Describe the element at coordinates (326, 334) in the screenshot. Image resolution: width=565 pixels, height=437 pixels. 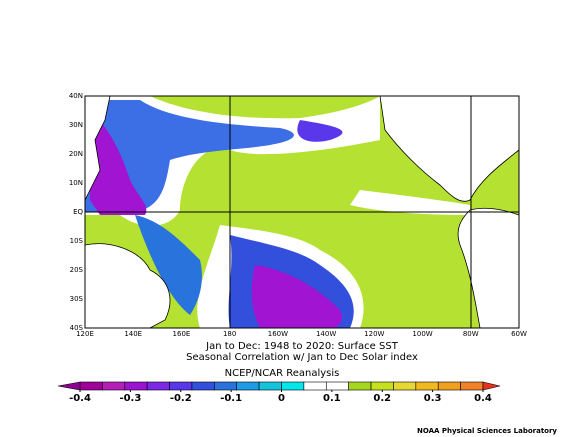
I see `lon-label: 140W` at that location.